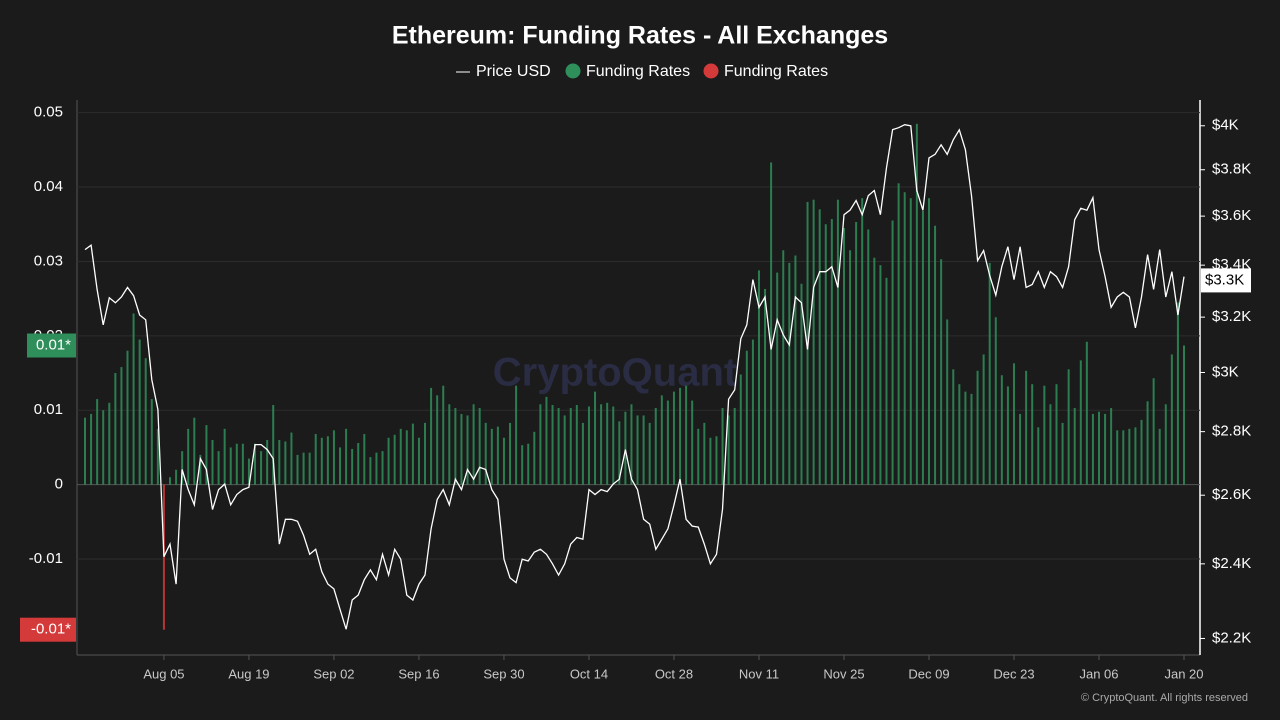 The width and height of the screenshot is (1280, 720). Describe the element at coordinates (1231, 431) in the screenshot. I see `y2-tick-label: $2.8K` at that location.